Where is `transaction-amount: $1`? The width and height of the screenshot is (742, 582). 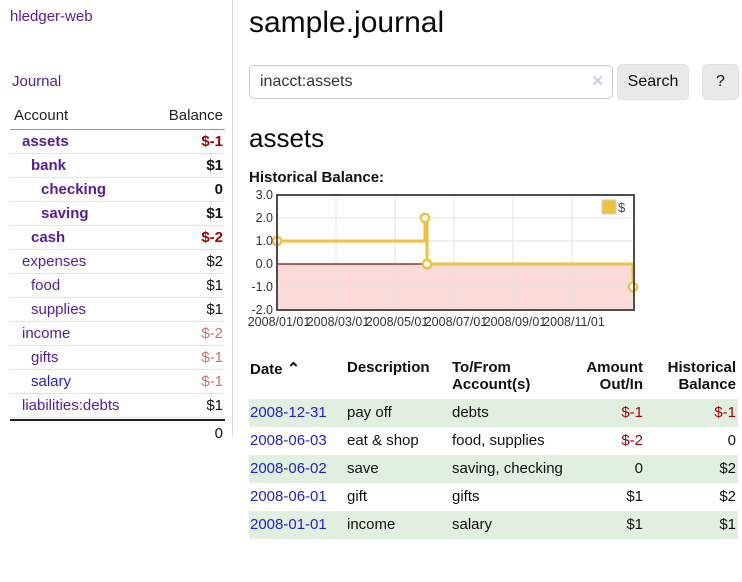
transaction-amount: $1 is located at coordinates (607, 525).